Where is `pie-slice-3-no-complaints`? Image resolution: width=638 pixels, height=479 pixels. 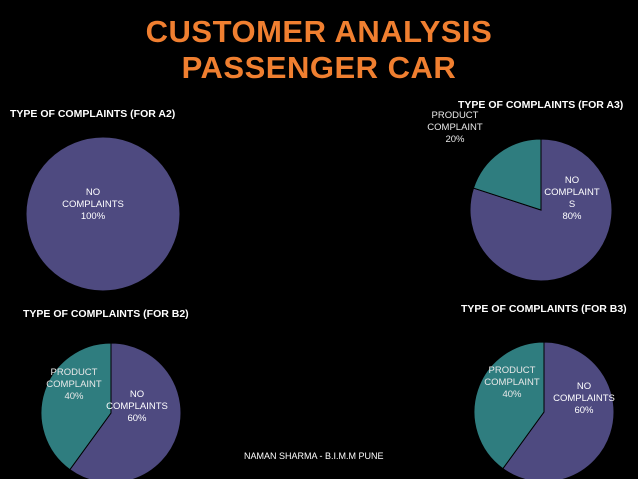
pie-slice-3-no-complaints is located at coordinates (558, 410).